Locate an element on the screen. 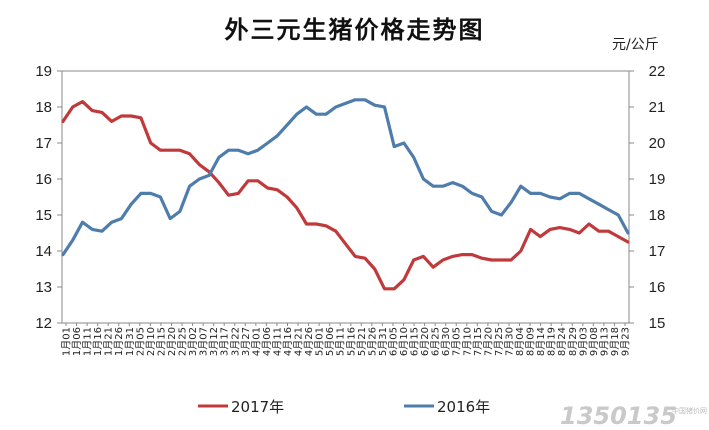 The image size is (709, 430). x-tick-label: 5月21 is located at coordinates (362, 341).